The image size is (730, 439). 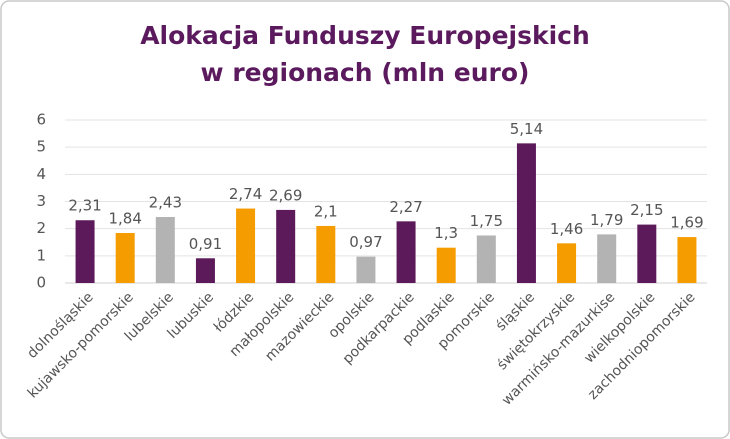 What do you see at coordinates (606, 220) in the screenshot?
I see `value-label: 1,79` at bounding box center [606, 220].